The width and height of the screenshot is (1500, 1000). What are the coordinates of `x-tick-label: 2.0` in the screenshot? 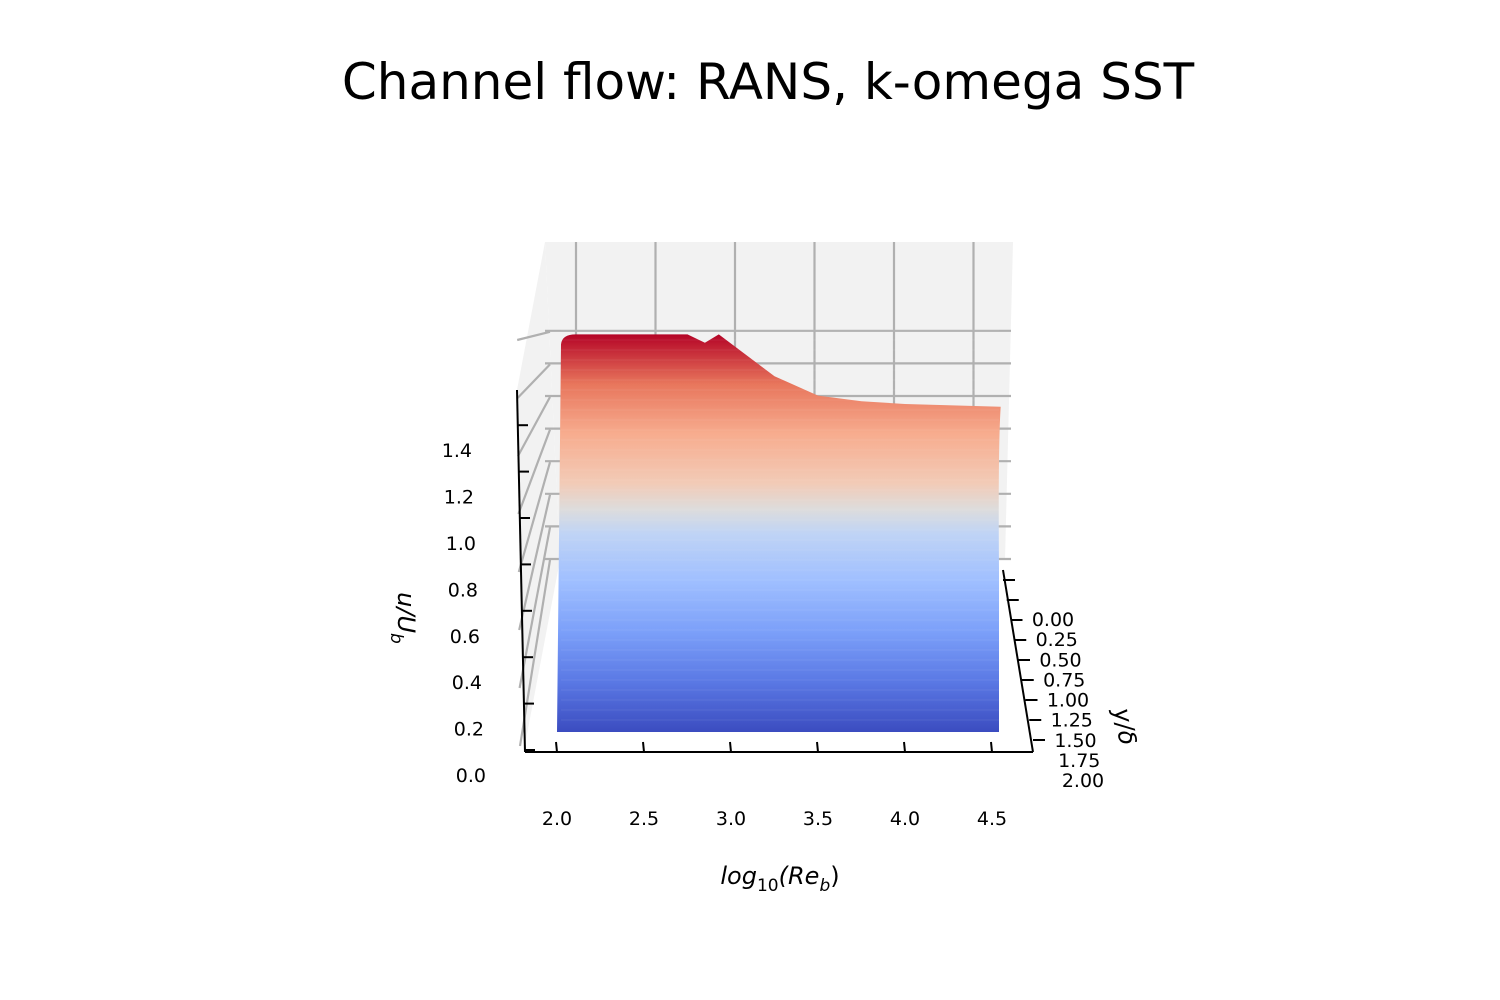 It's located at (557, 819).